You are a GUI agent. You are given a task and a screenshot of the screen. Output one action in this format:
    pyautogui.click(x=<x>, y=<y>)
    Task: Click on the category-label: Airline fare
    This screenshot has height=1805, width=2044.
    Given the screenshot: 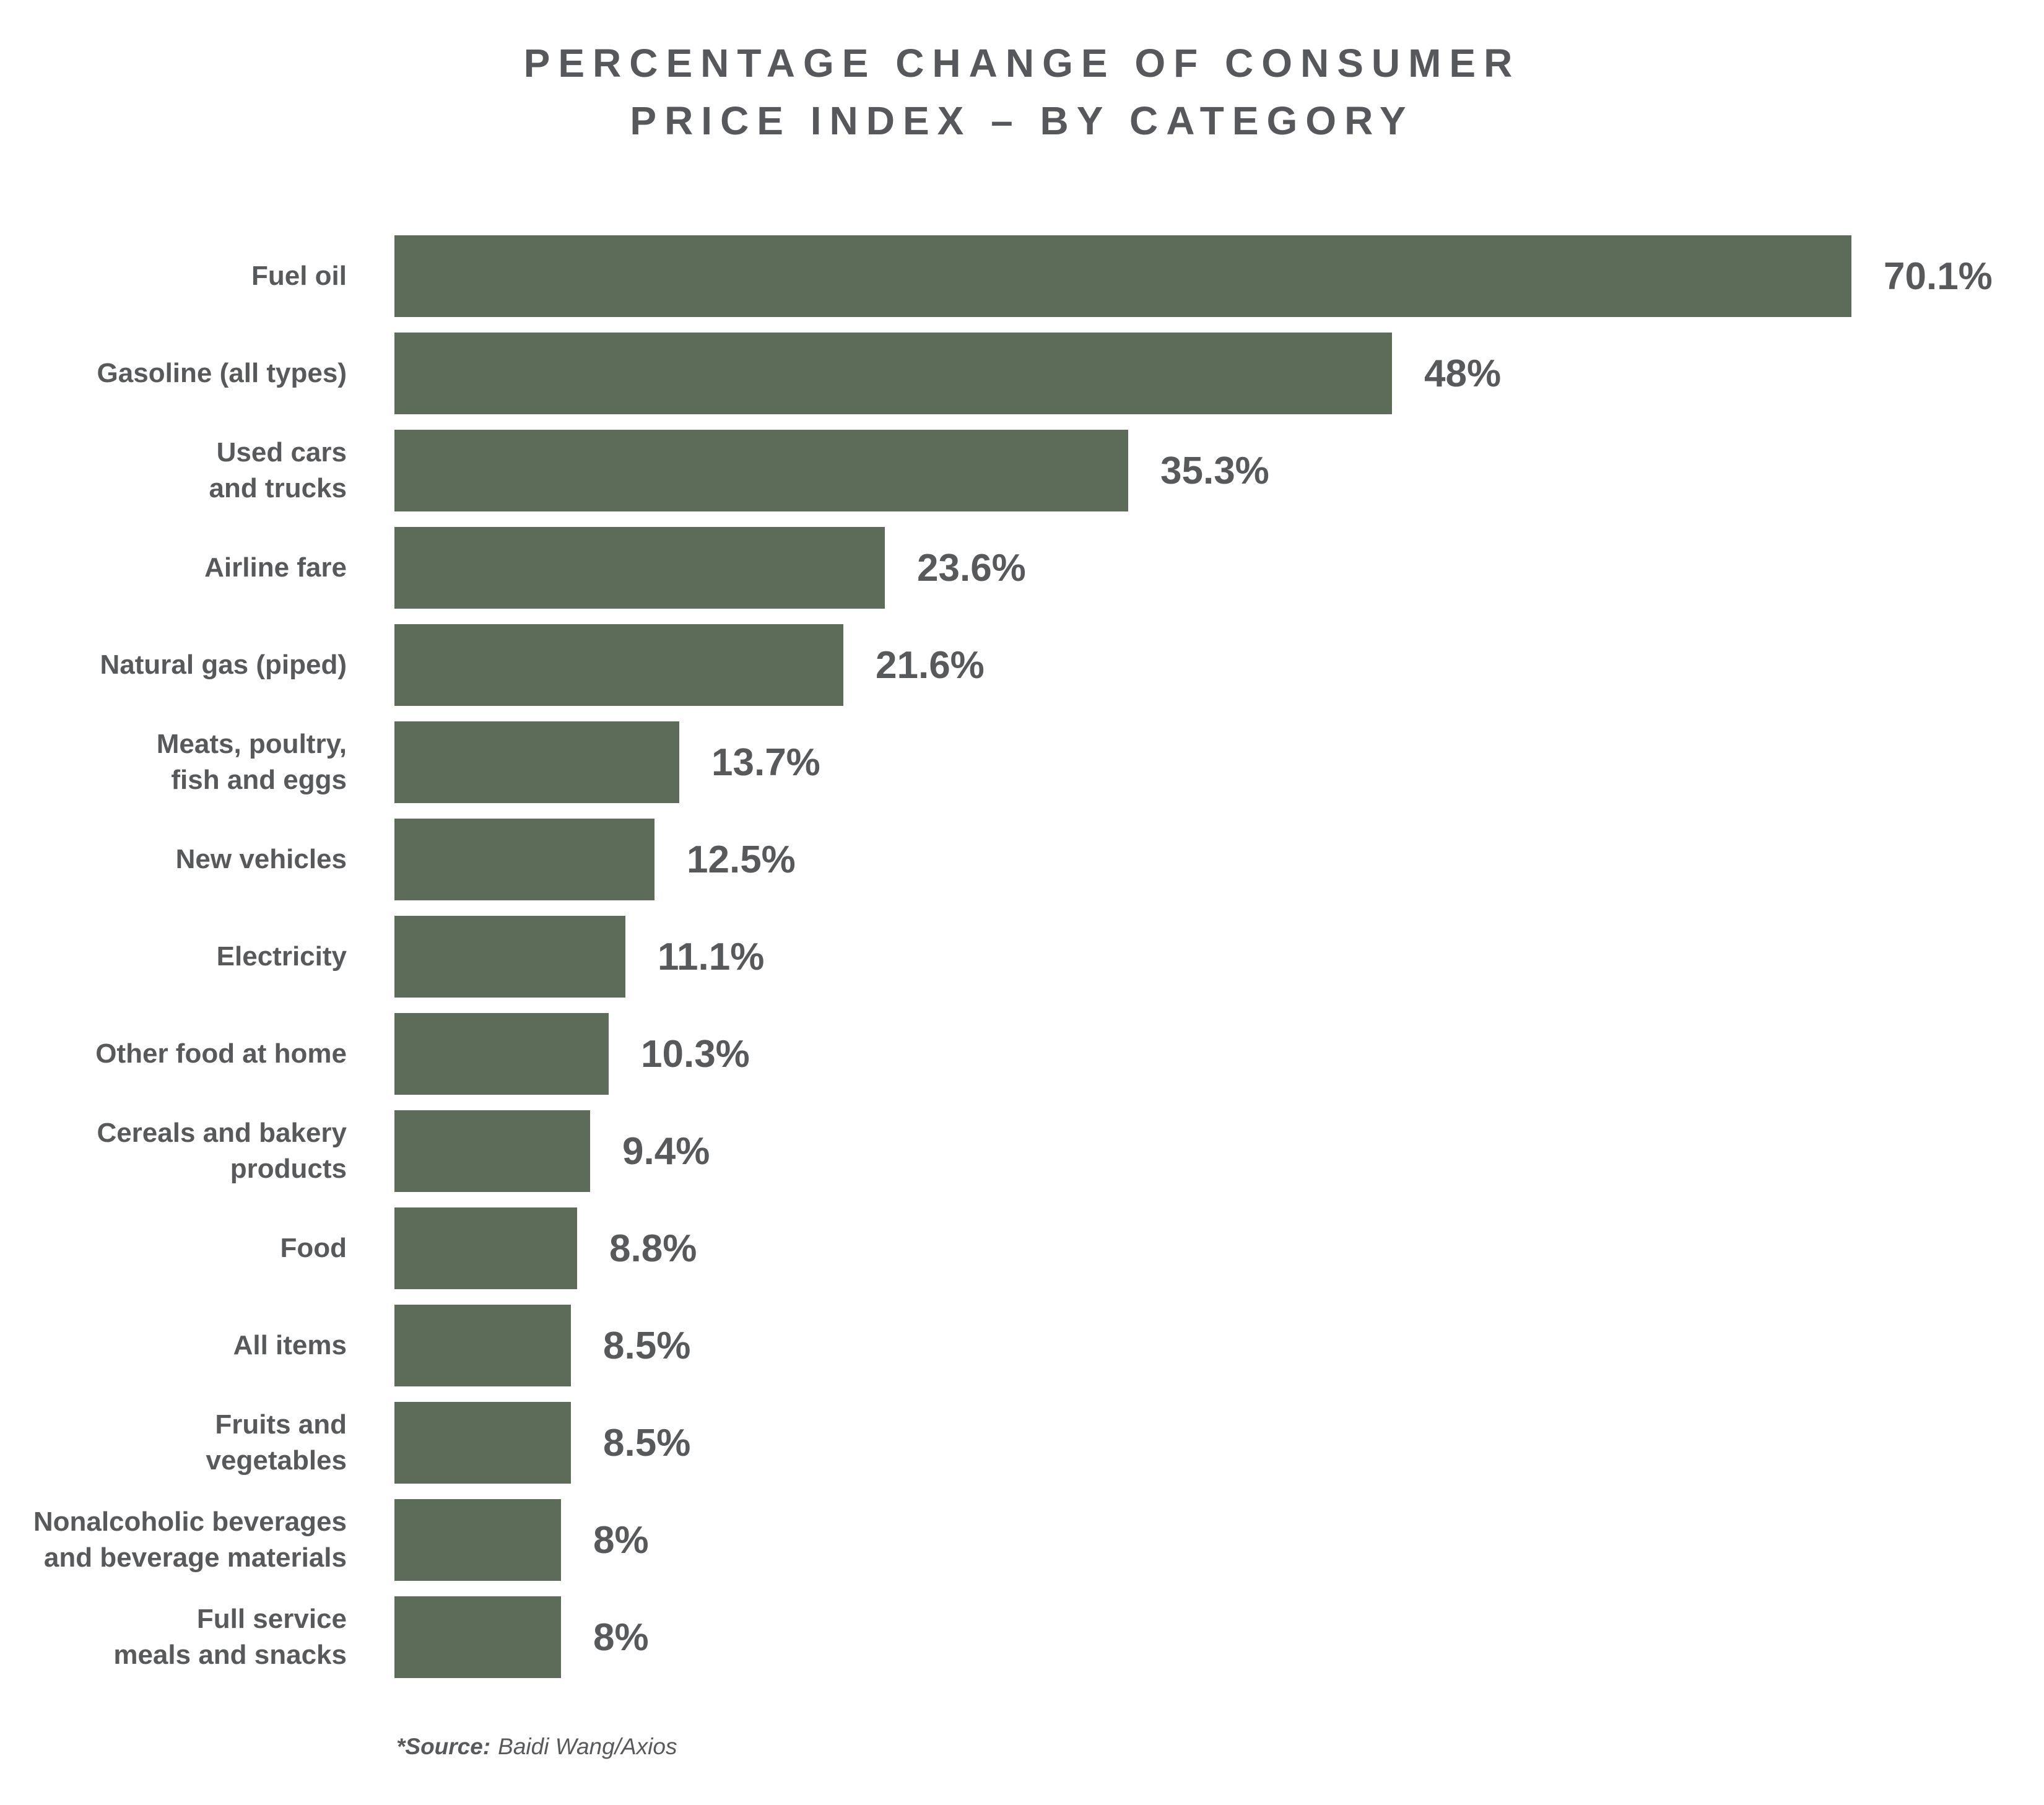 What is the action you would take?
    pyautogui.click(x=275, y=567)
    